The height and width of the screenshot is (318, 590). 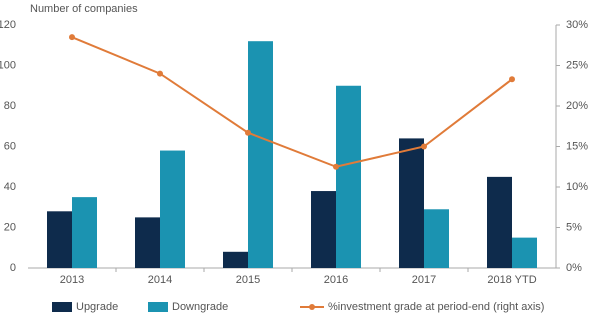 I want to click on legend-marker, so click(x=312, y=307).